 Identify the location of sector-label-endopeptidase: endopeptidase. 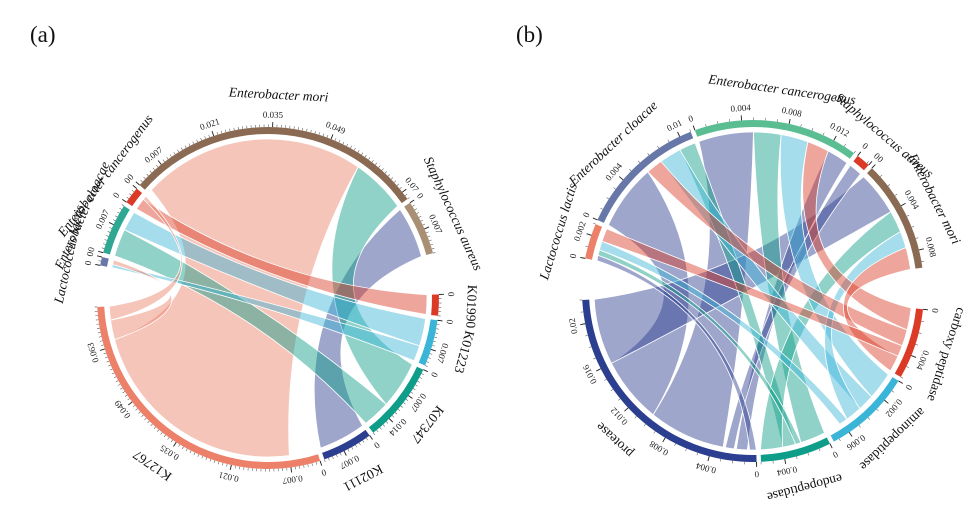
(805, 488).